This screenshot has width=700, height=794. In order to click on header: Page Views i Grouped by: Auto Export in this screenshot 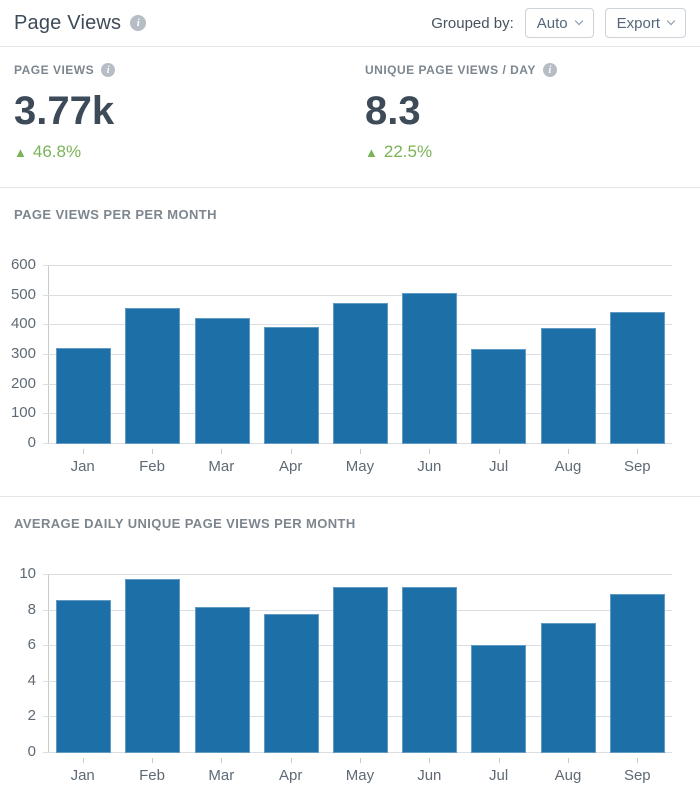, I will do `click(350, 23)`.